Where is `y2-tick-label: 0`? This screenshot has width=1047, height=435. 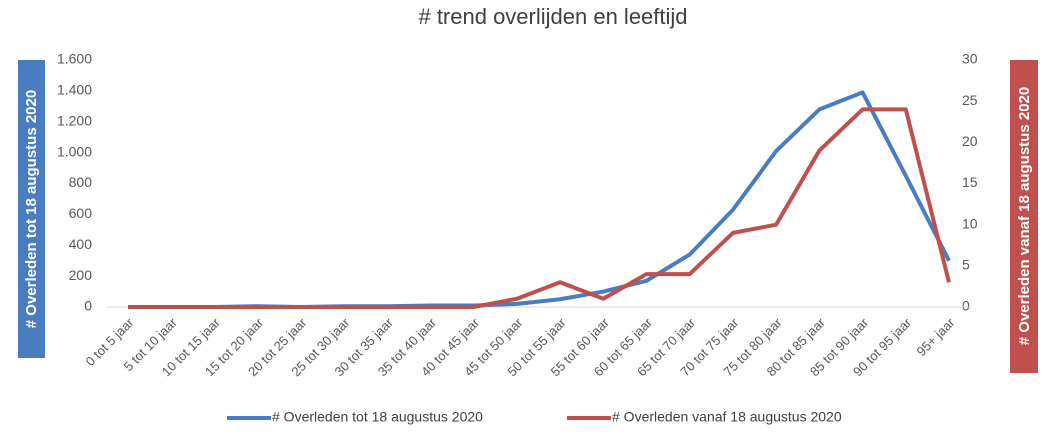
y2-tick-label: 0 is located at coordinates (966, 306).